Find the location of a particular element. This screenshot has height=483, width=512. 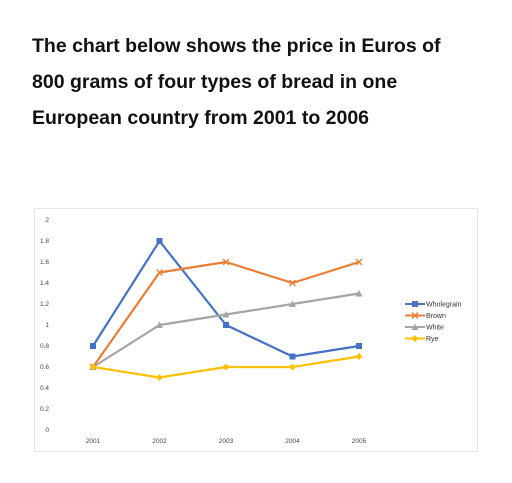

x-tick-label: 2005 is located at coordinates (359, 441).